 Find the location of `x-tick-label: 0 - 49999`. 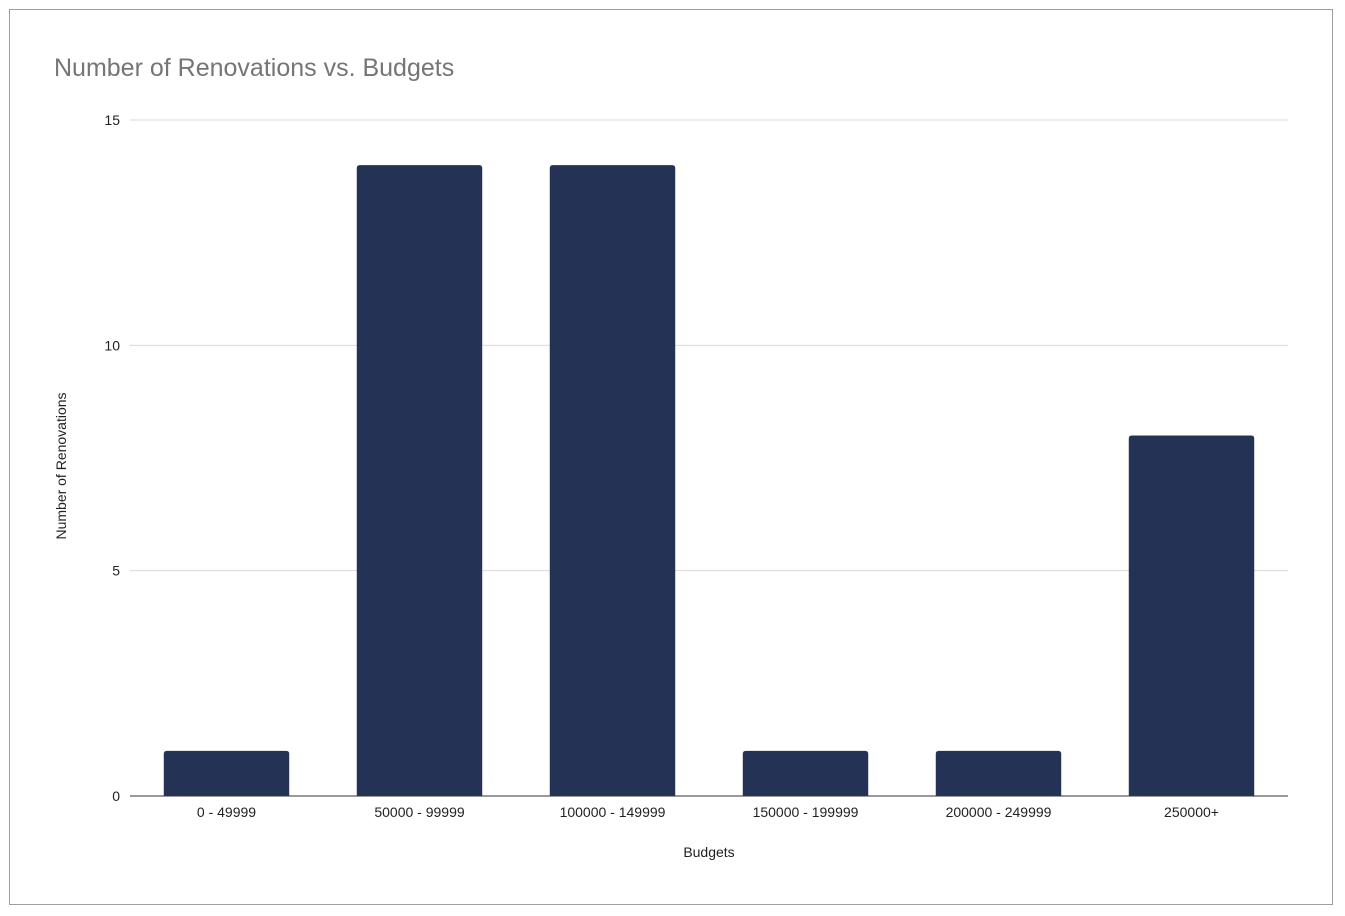

x-tick-label: 0 - 49999 is located at coordinates (226, 812).